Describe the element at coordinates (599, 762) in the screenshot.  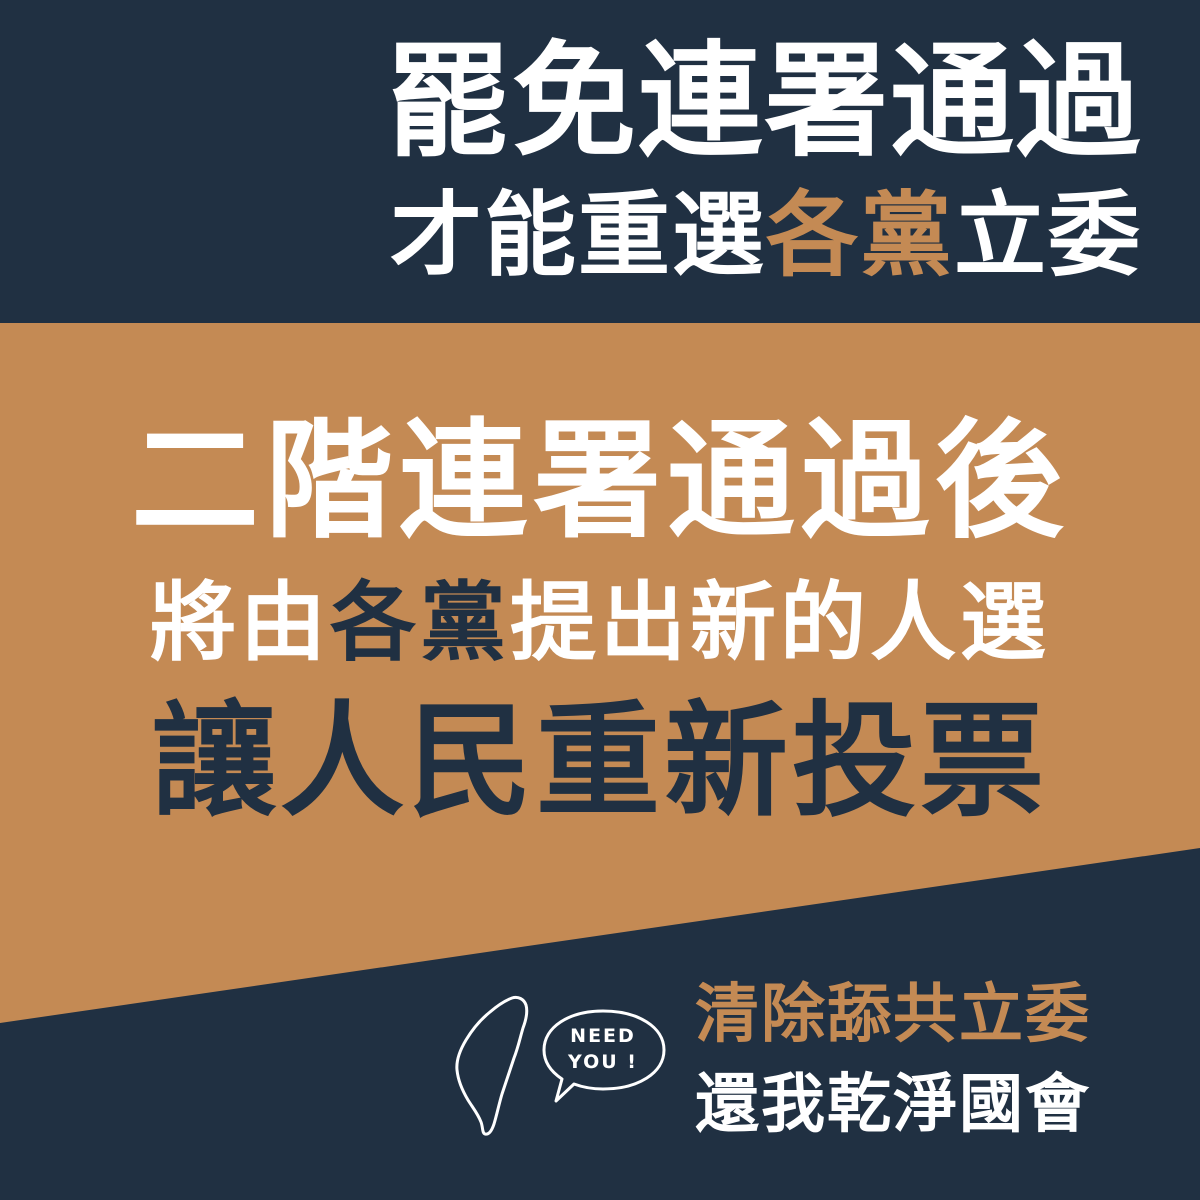
I see `main-callout: 讓人民重新投票` at that location.